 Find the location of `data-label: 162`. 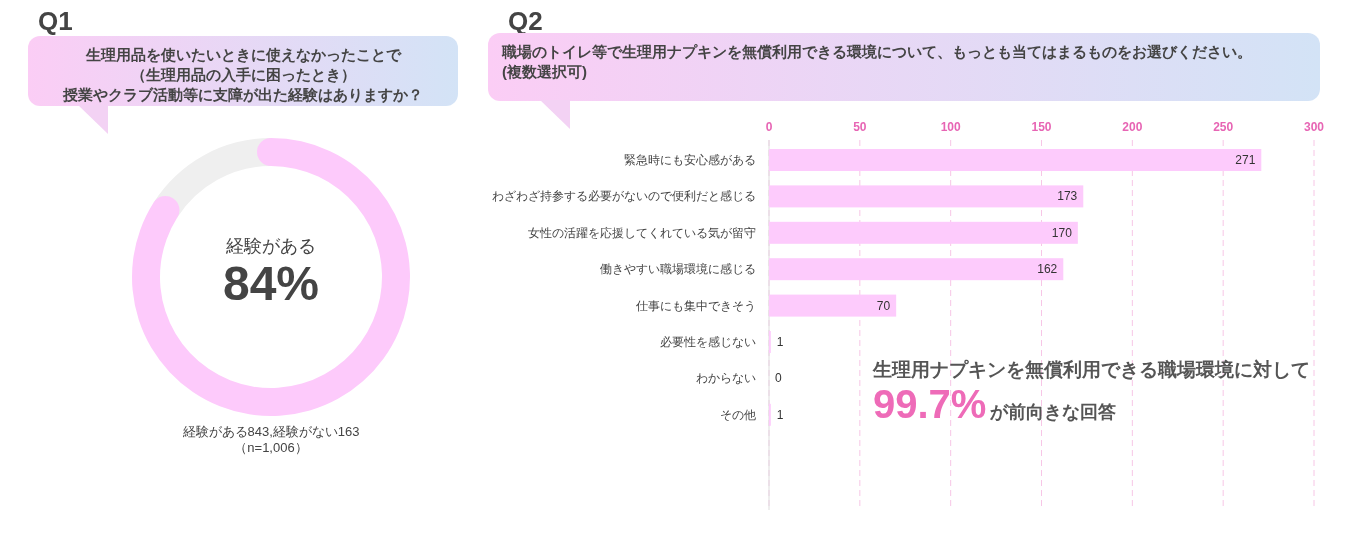

data-label: 162 is located at coordinates (1047, 269).